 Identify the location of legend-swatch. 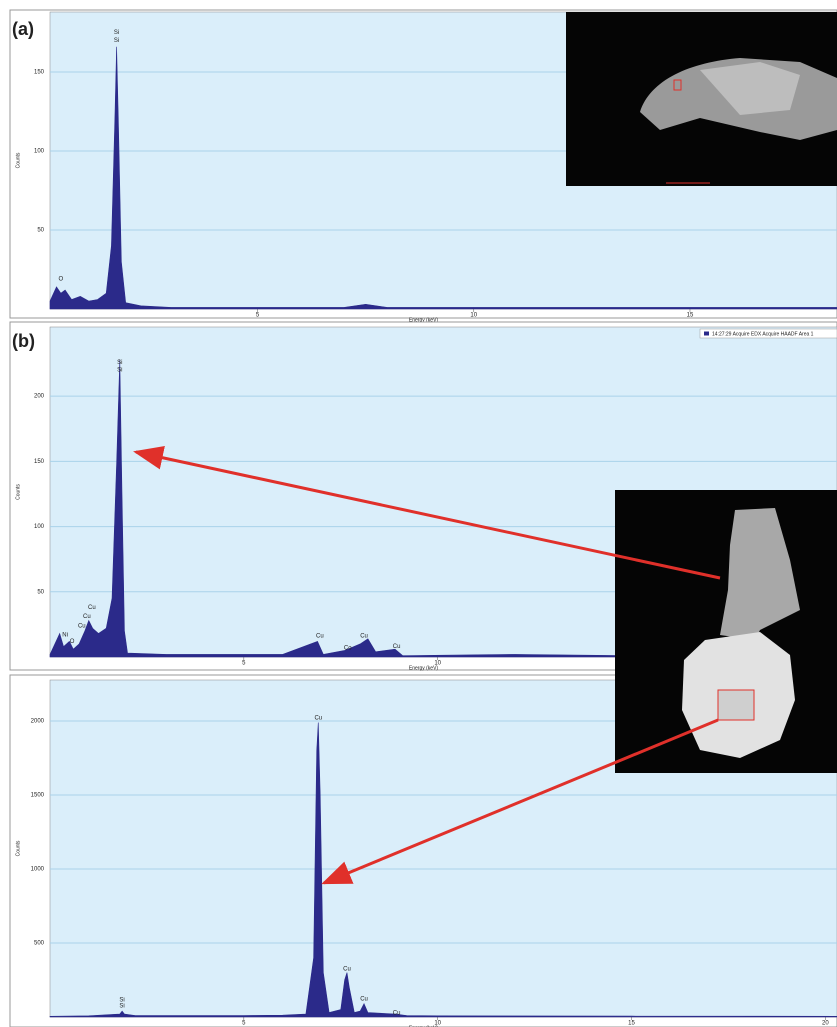
(706, 333).